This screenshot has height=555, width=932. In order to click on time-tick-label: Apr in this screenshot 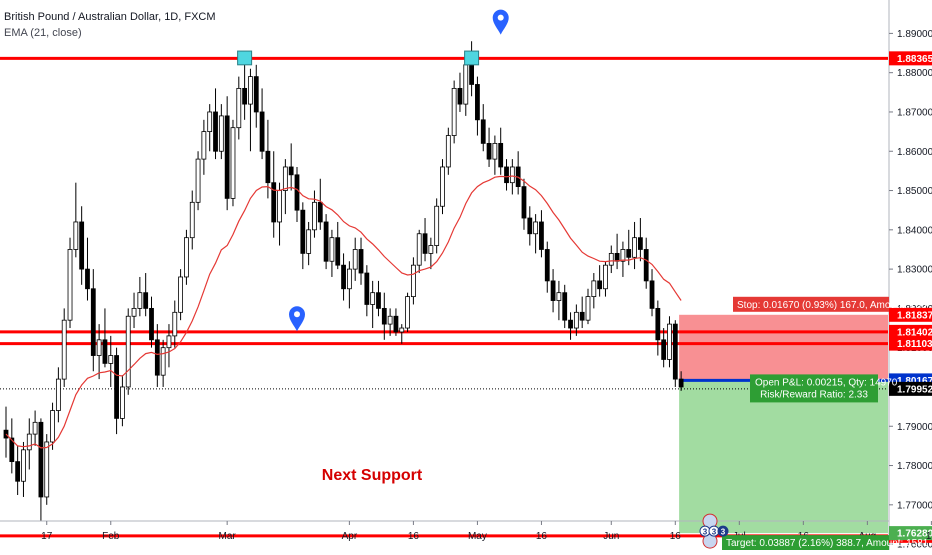, I will do `click(350, 536)`.